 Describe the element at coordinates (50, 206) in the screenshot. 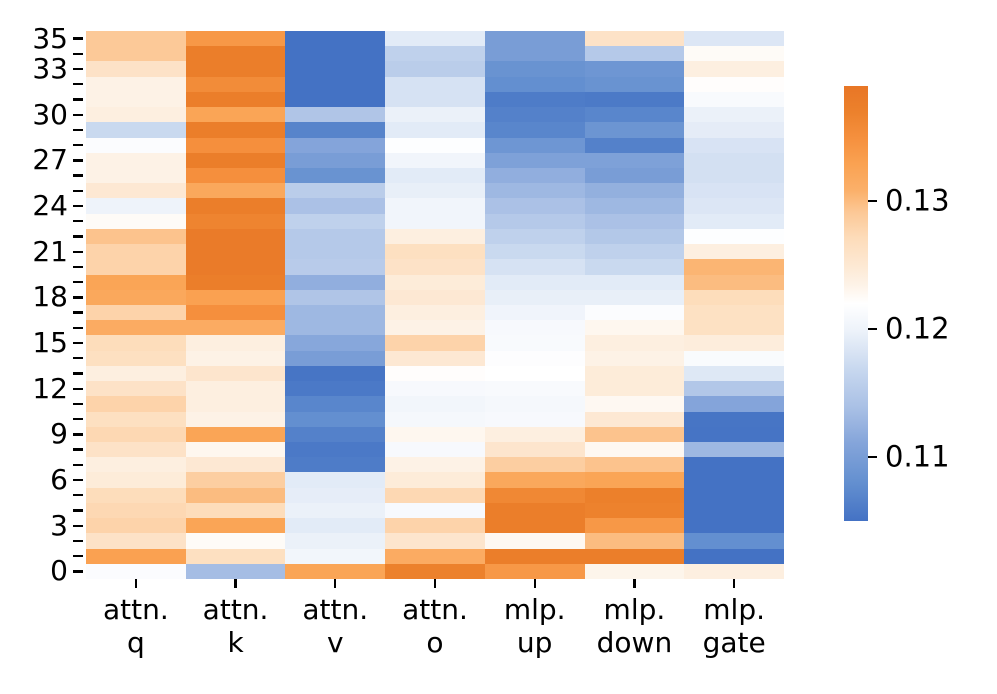

I see `y-axis-tick-label: 24` at that location.